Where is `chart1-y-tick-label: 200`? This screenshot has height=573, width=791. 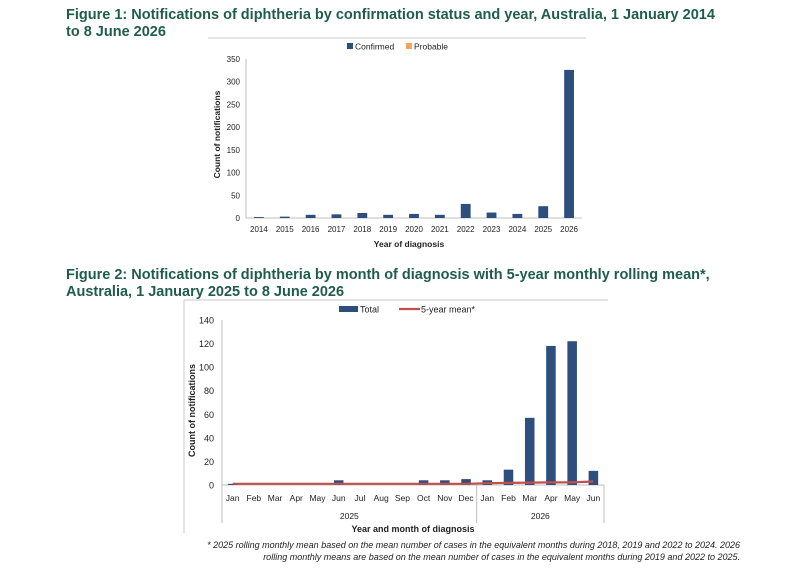
chart1-y-tick-label: 200 is located at coordinates (234, 127).